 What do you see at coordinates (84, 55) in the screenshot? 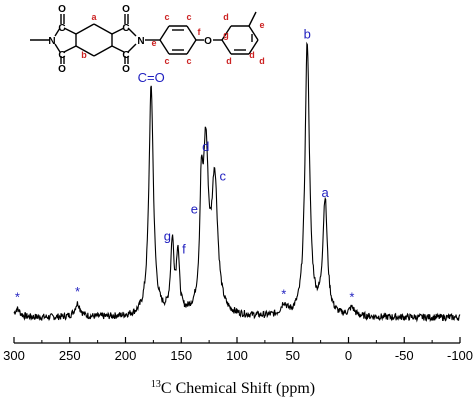
I see `structure-site-b: b` at bounding box center [84, 55].